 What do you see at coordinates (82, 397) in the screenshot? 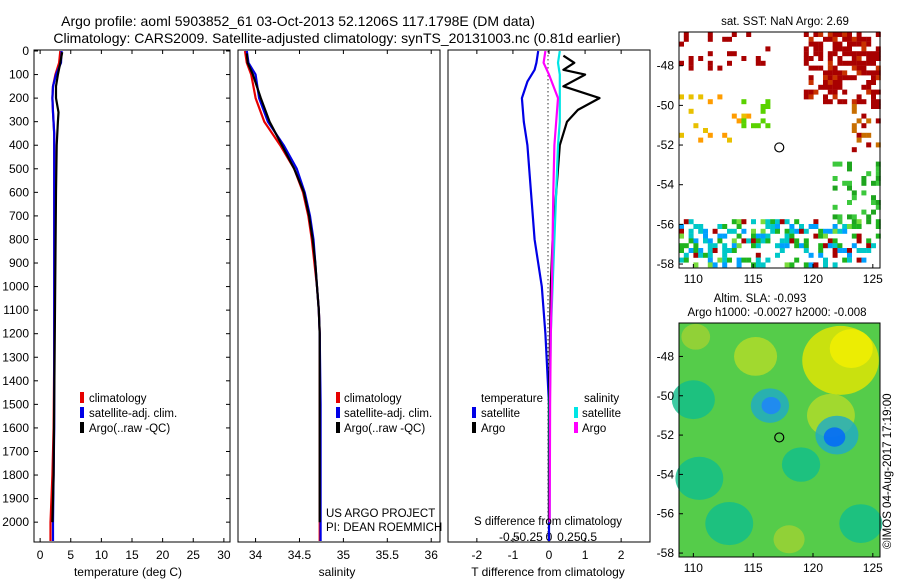
I see `legend-swatch-climatology` at bounding box center [82, 397].